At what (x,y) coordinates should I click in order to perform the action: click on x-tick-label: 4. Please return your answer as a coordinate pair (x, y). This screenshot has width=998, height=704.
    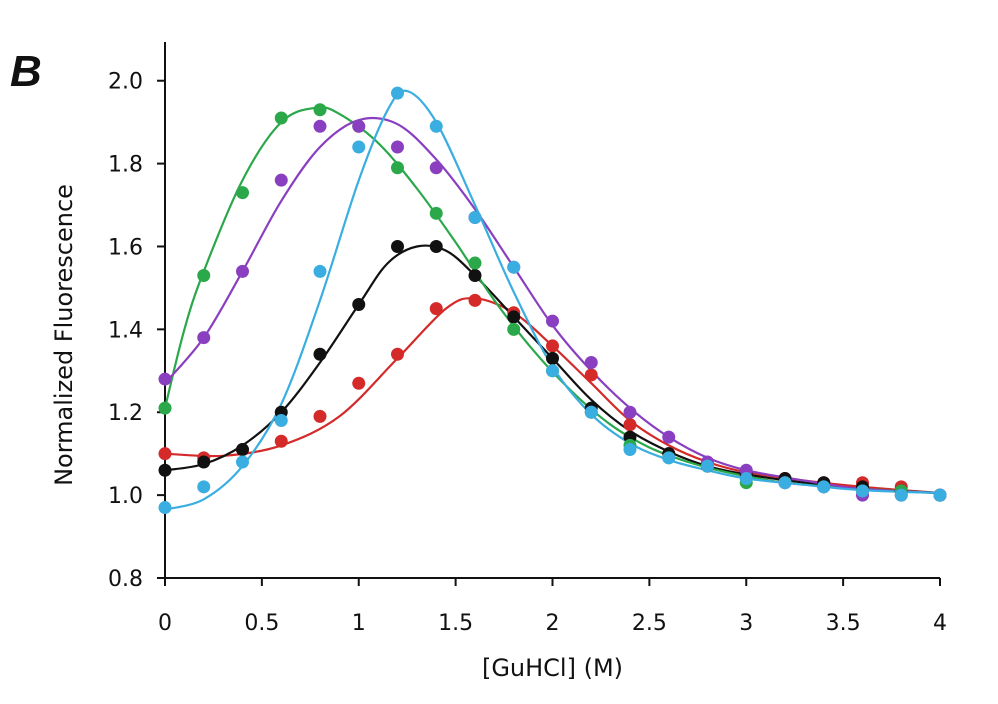
    Looking at the image, I should click on (940, 623).